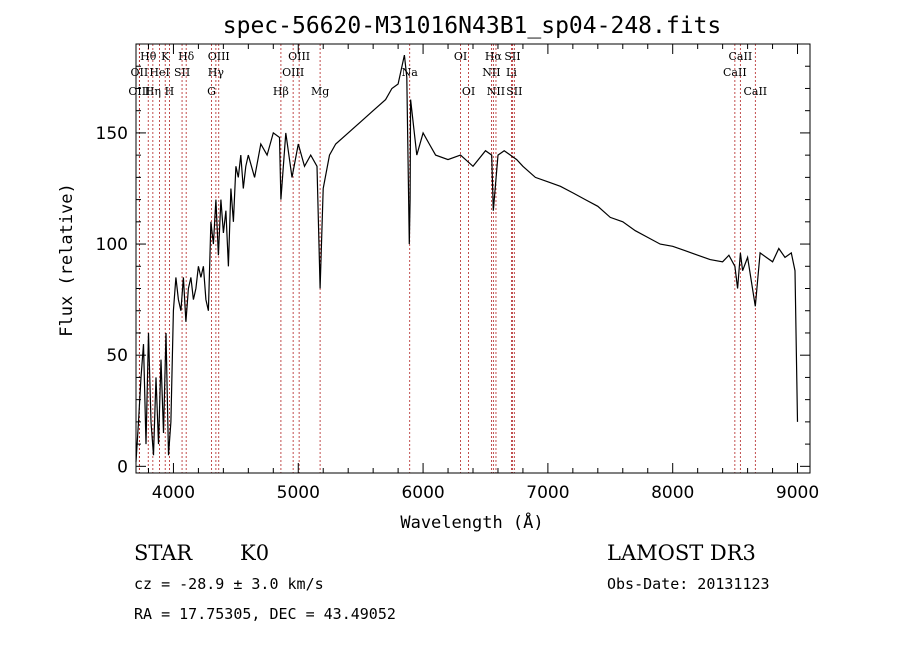  I want to click on spectral-line-label: Hθ, so click(148, 56).